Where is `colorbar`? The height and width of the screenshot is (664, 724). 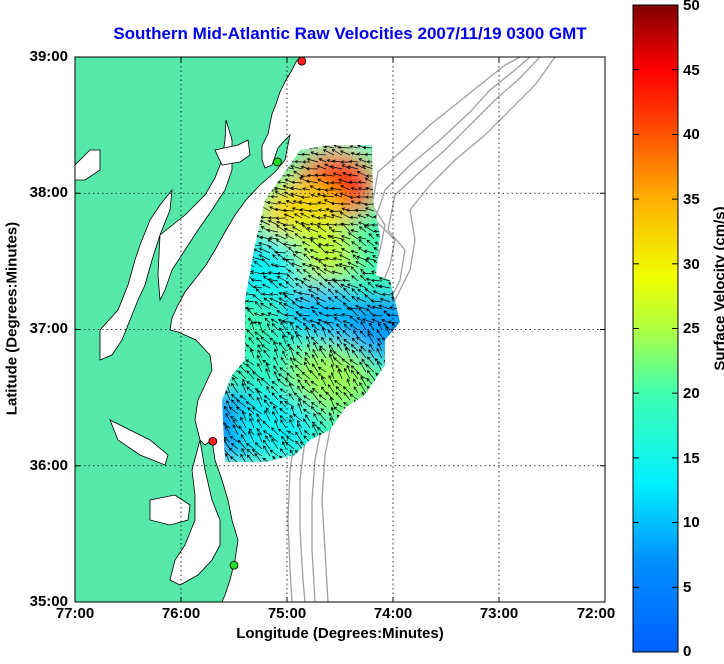 colorbar is located at coordinates (655, 328).